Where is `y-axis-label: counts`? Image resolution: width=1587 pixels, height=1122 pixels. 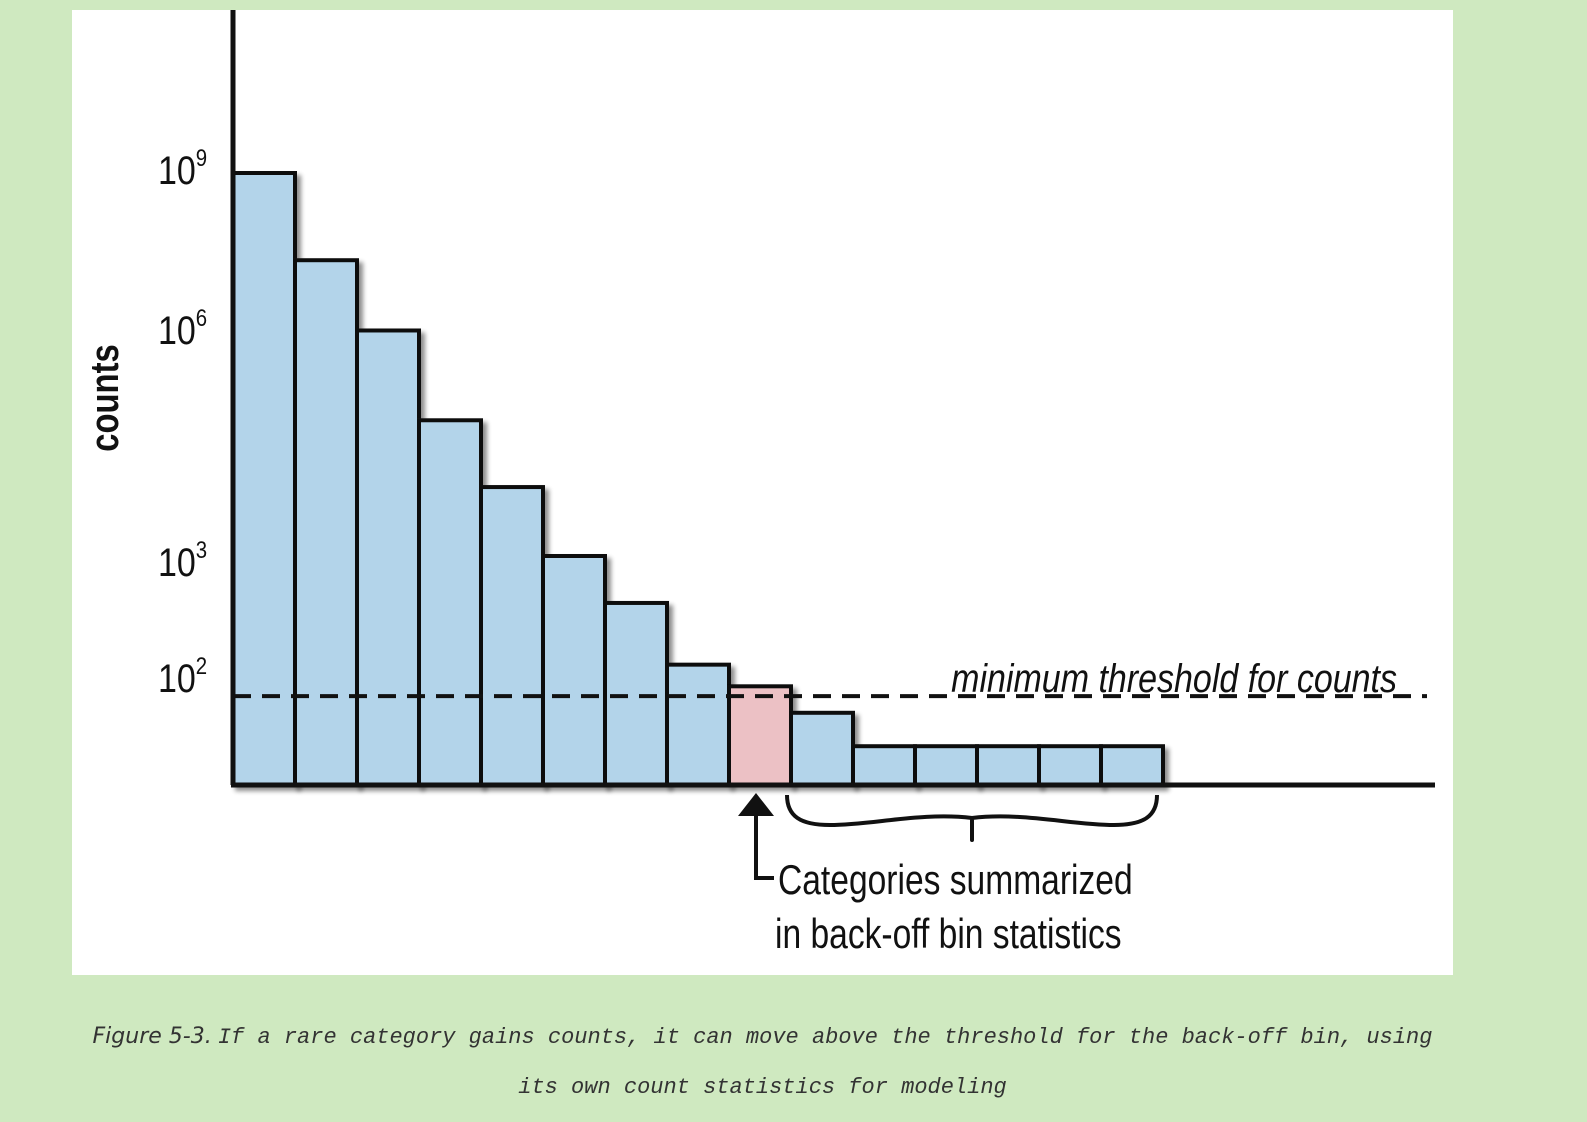
y-axis-label: counts is located at coordinates (104, 397).